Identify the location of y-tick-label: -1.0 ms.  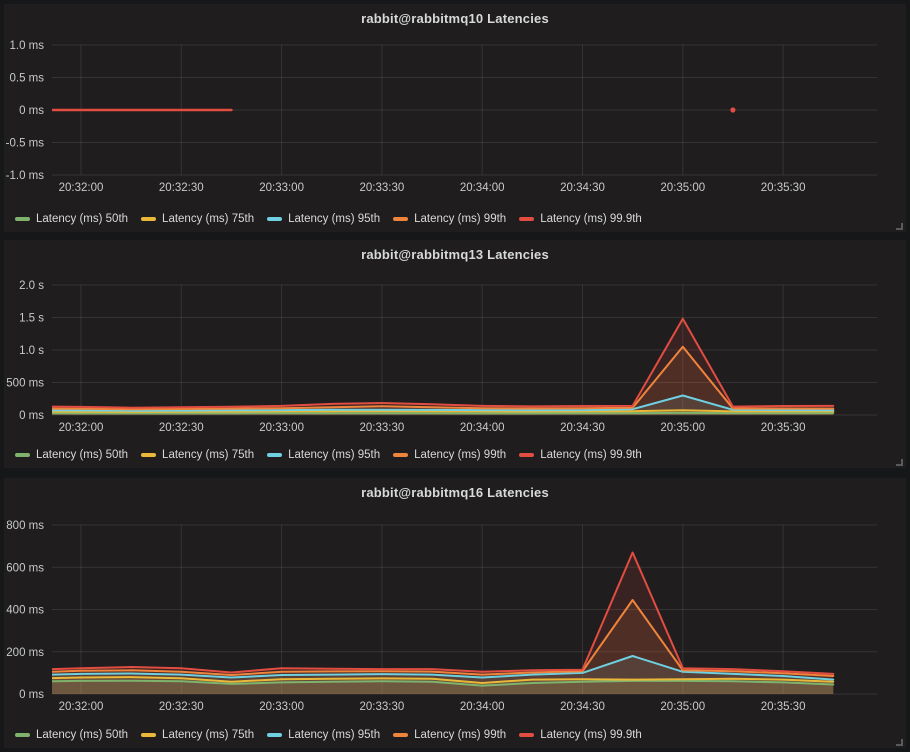
(25, 176).